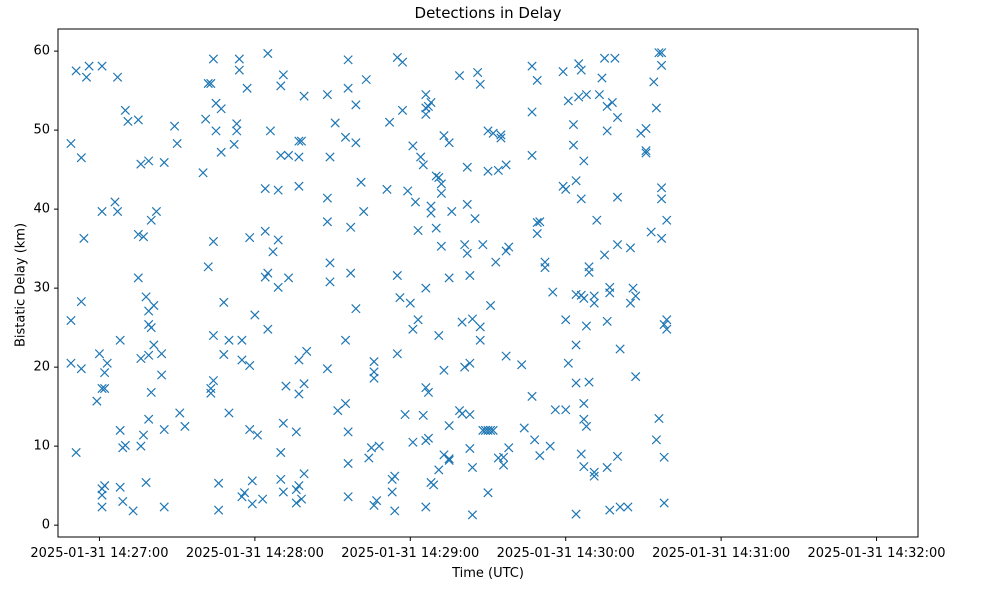 This screenshot has height=590, width=988. What do you see at coordinates (255, 553) in the screenshot?
I see `x-tick-label: 2025-01-31 14:28:00` at bounding box center [255, 553].